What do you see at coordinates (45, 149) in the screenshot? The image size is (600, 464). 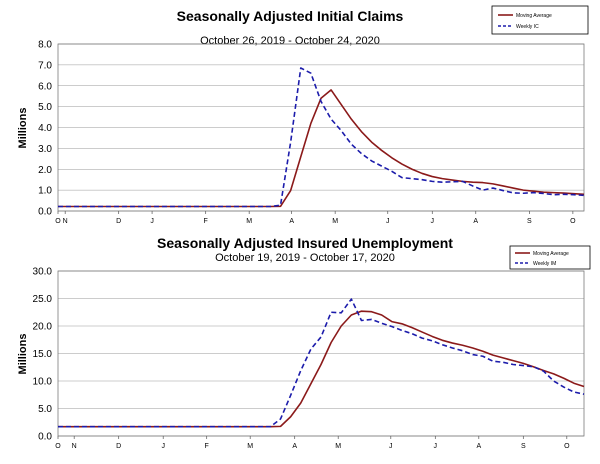 I see `y-tick-label: 3.0` at bounding box center [45, 149].